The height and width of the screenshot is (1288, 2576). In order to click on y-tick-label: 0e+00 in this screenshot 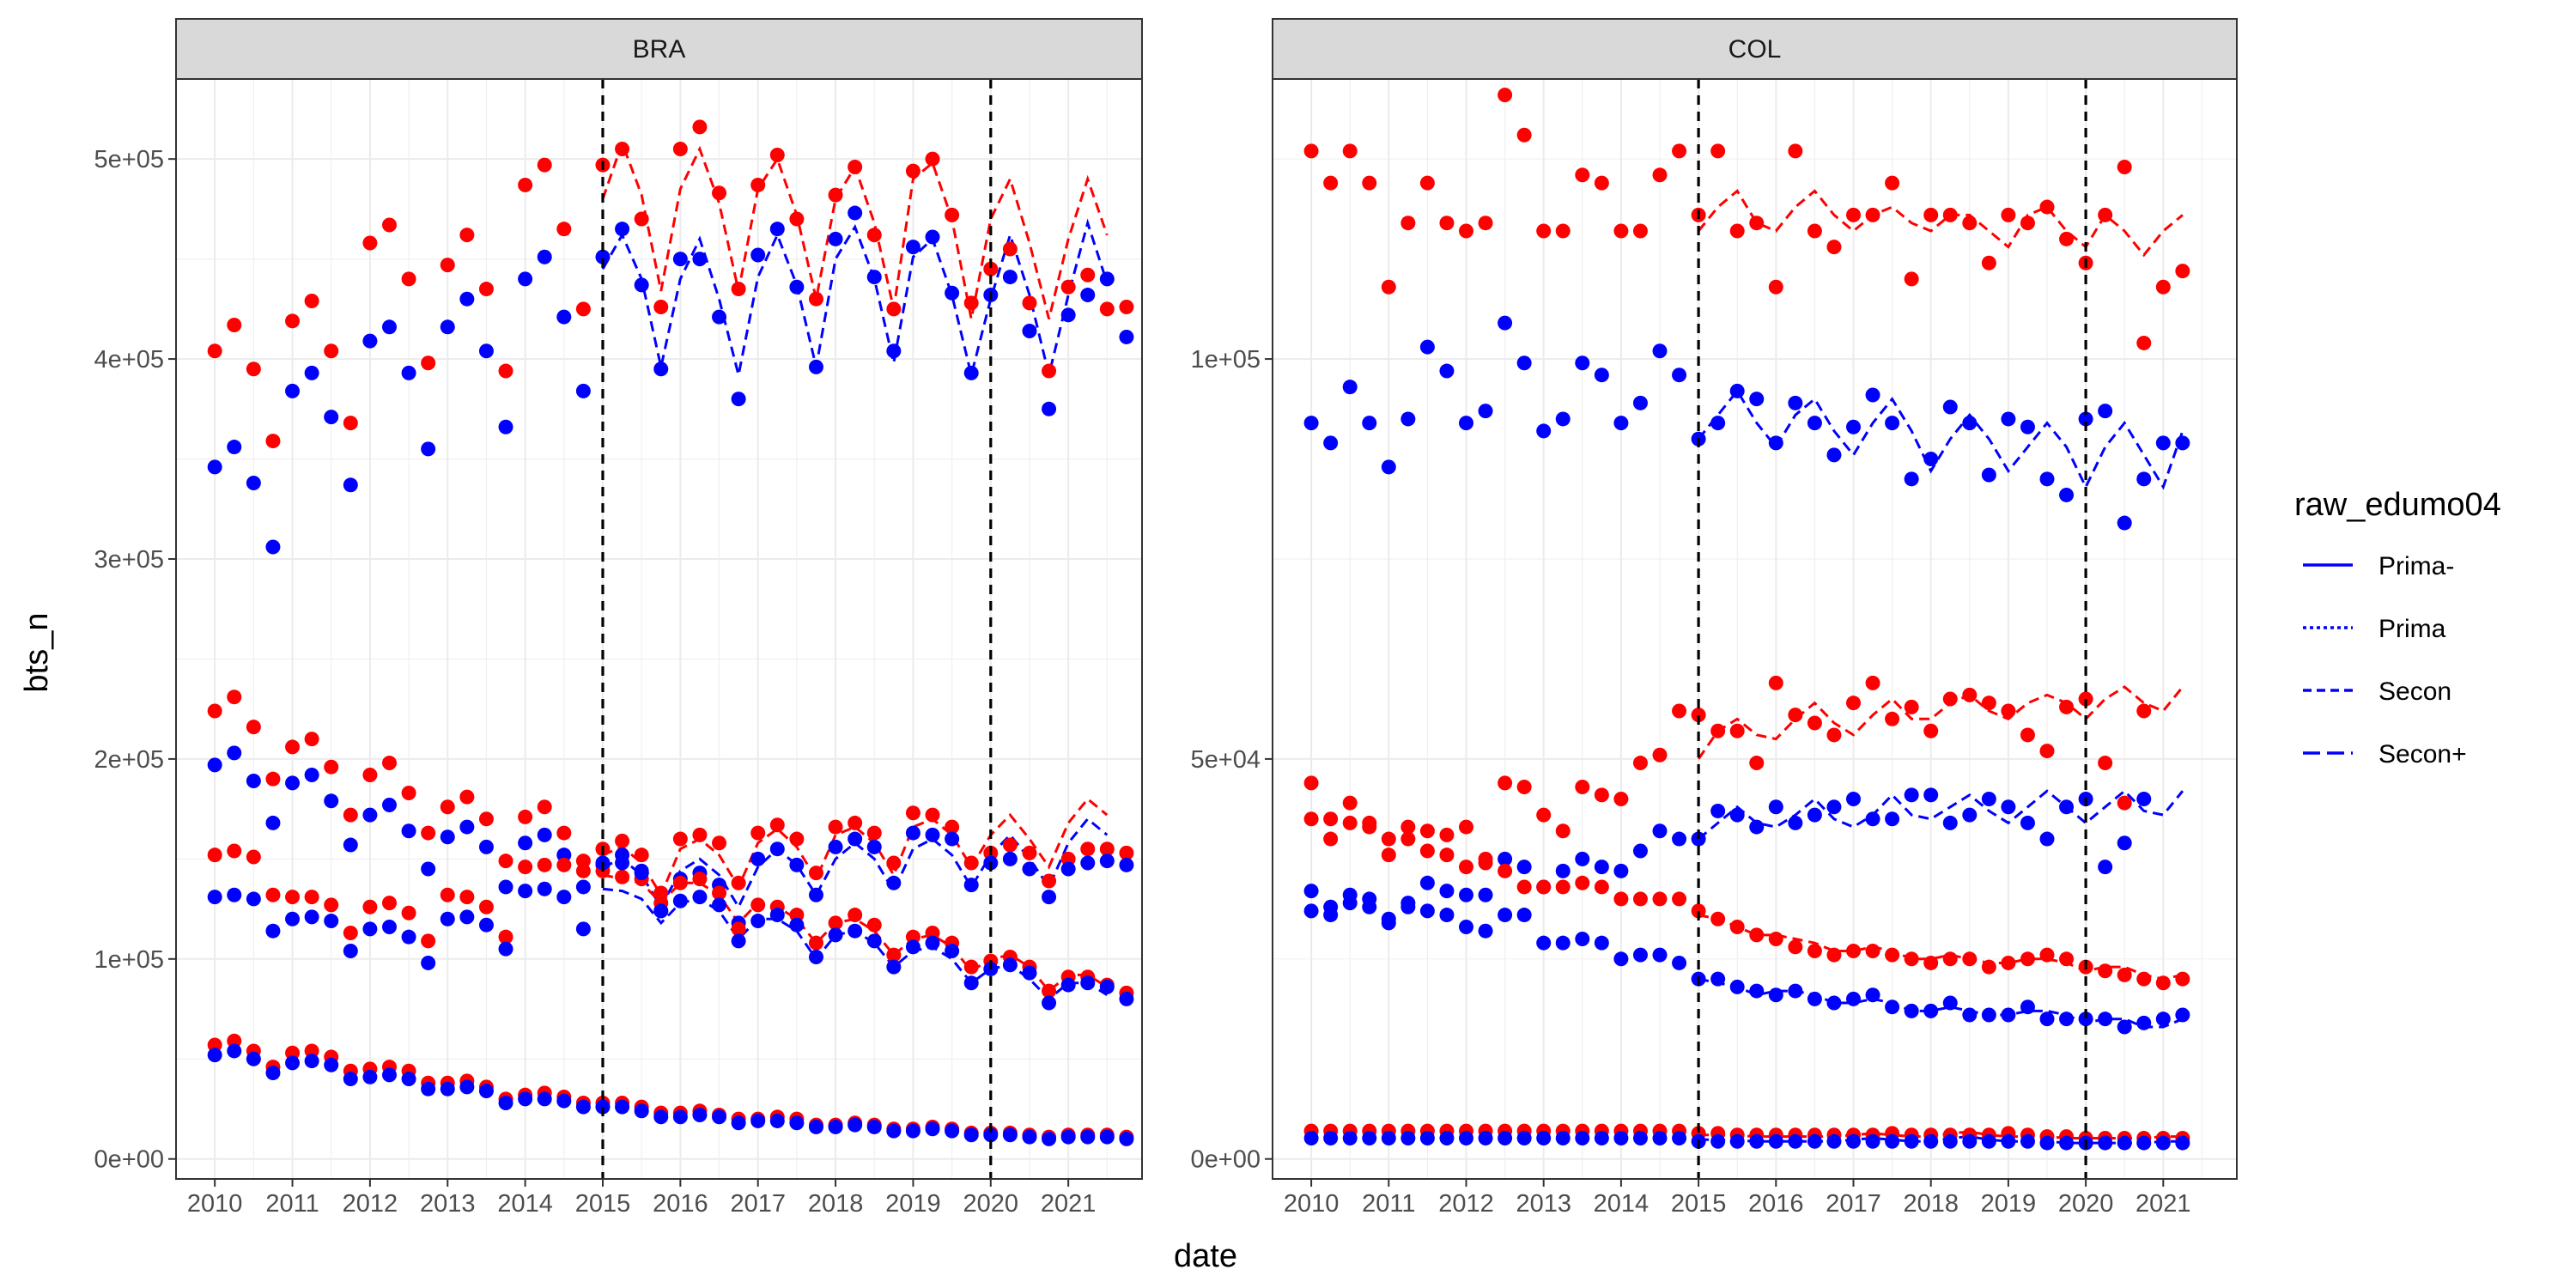, I will do `click(129, 1160)`.